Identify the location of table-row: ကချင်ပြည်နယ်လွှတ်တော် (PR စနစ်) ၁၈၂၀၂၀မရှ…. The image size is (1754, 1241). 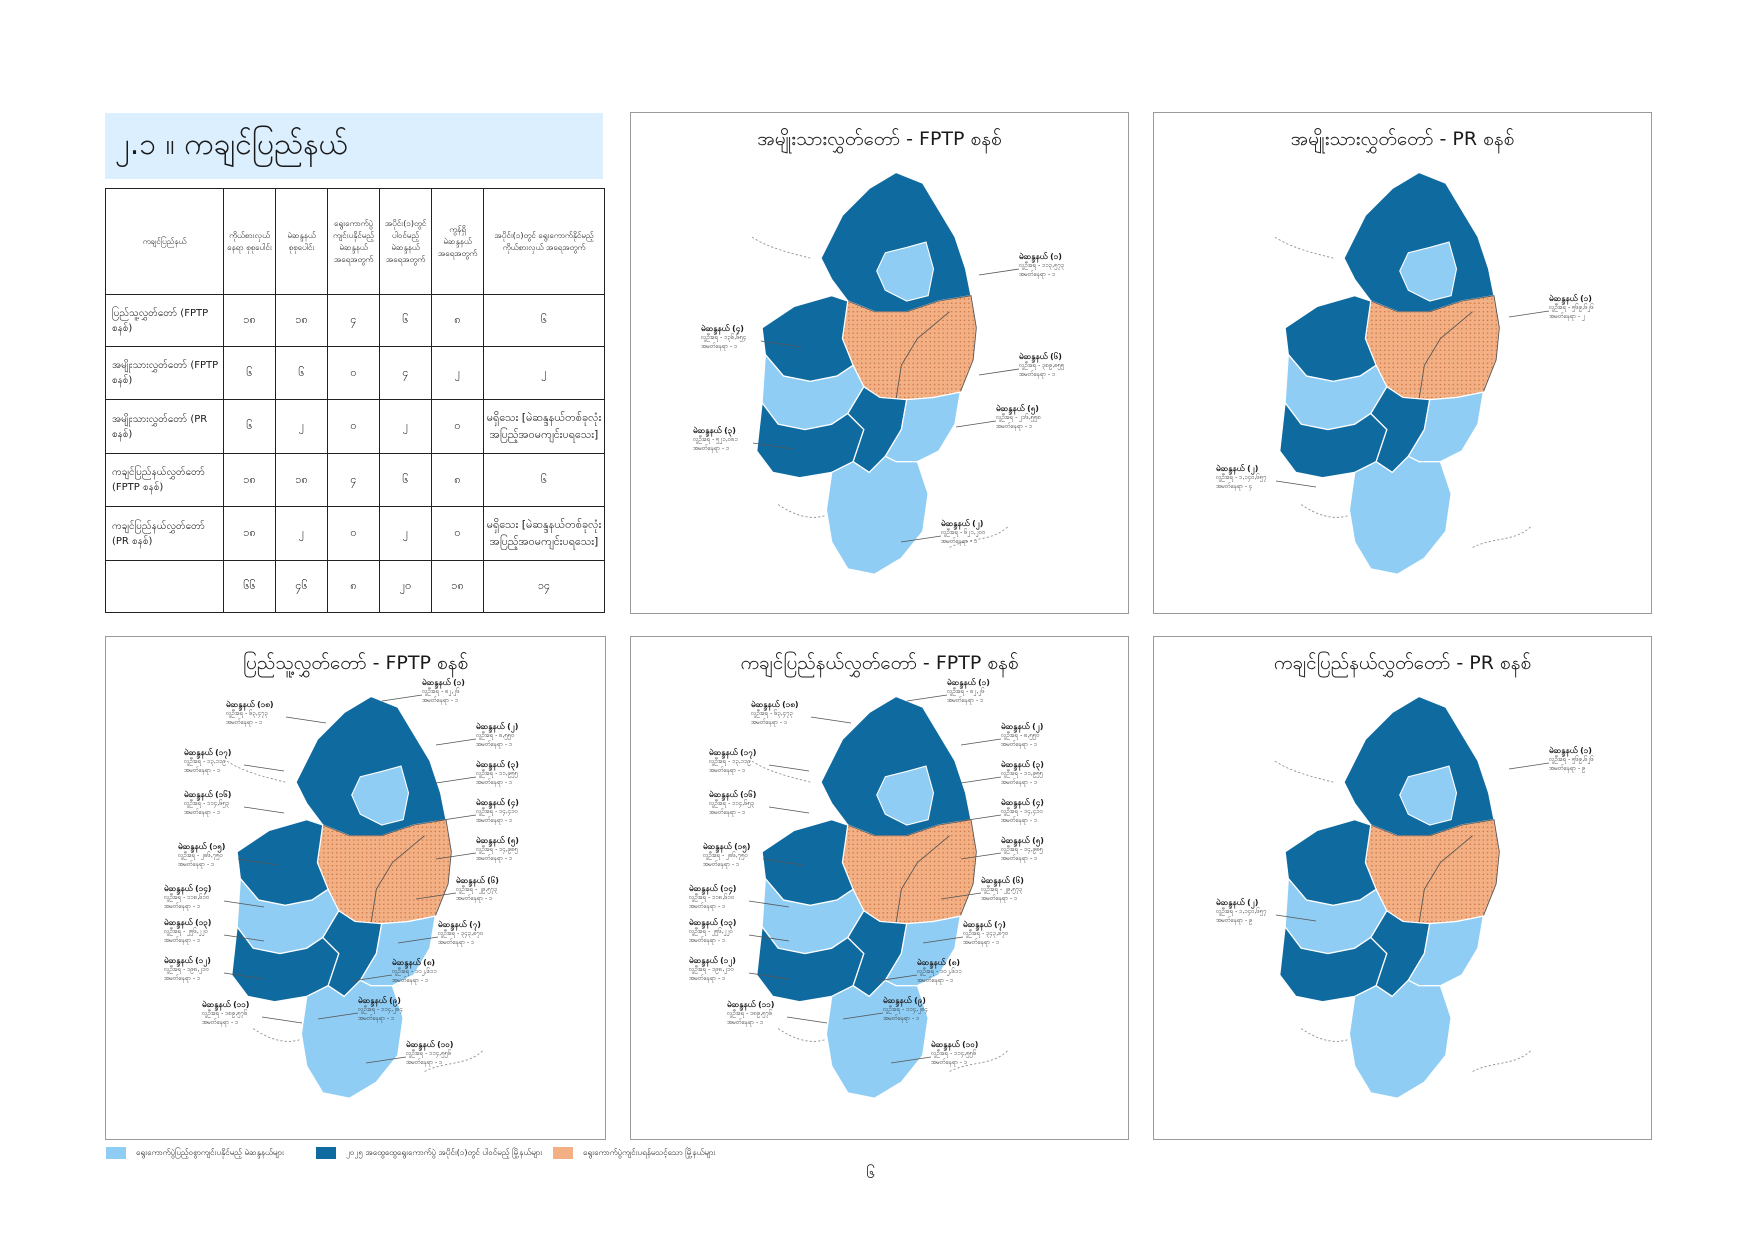
(355, 533).